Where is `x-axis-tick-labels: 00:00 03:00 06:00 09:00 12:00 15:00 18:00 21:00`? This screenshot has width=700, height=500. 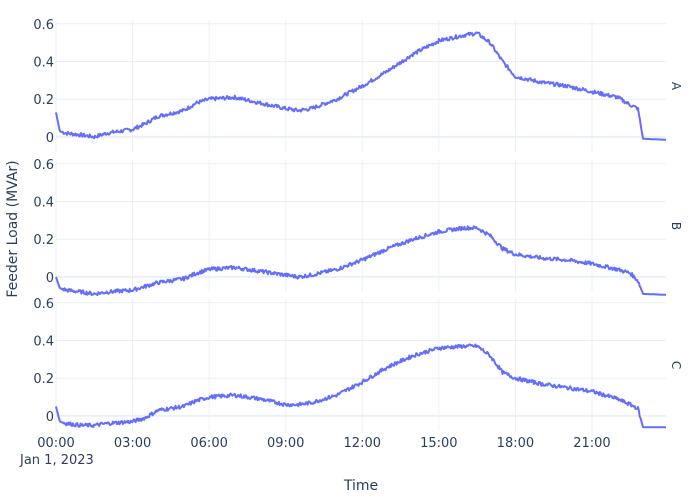
x-axis-tick-labels: 00:00 03:00 06:00 09:00 12:00 15:00 18:00 21:00 is located at coordinates (323, 443).